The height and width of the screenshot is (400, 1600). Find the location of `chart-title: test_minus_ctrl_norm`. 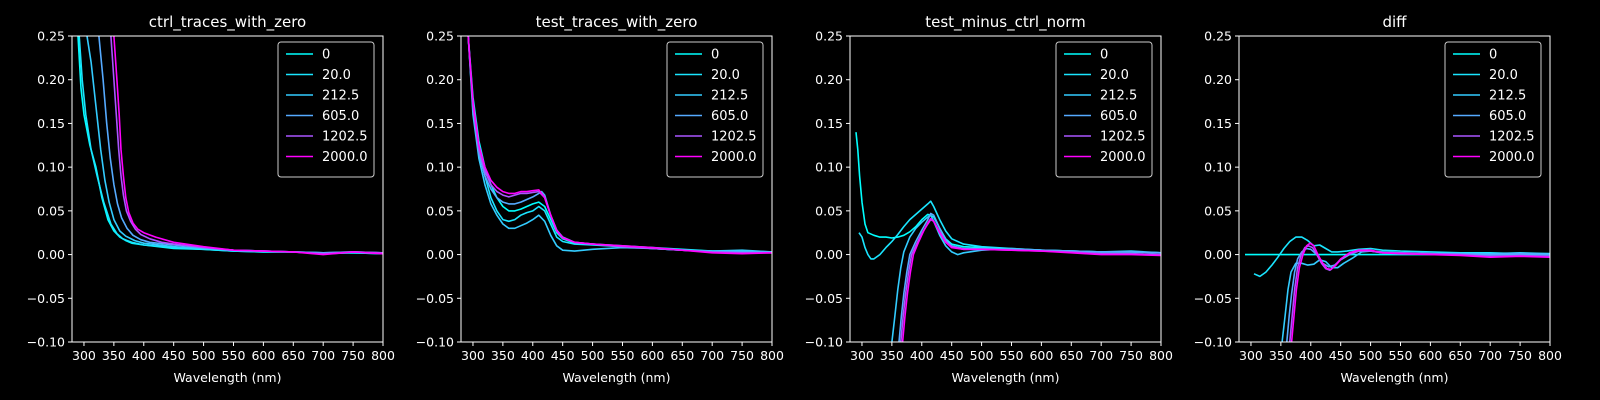

chart-title: test_minus_ctrl_norm is located at coordinates (1005, 22).